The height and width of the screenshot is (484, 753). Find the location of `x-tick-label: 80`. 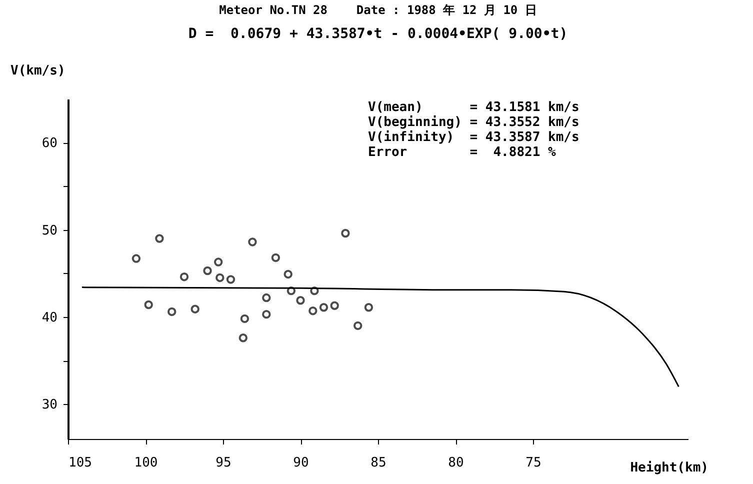

x-tick-label: 80 is located at coordinates (456, 463).